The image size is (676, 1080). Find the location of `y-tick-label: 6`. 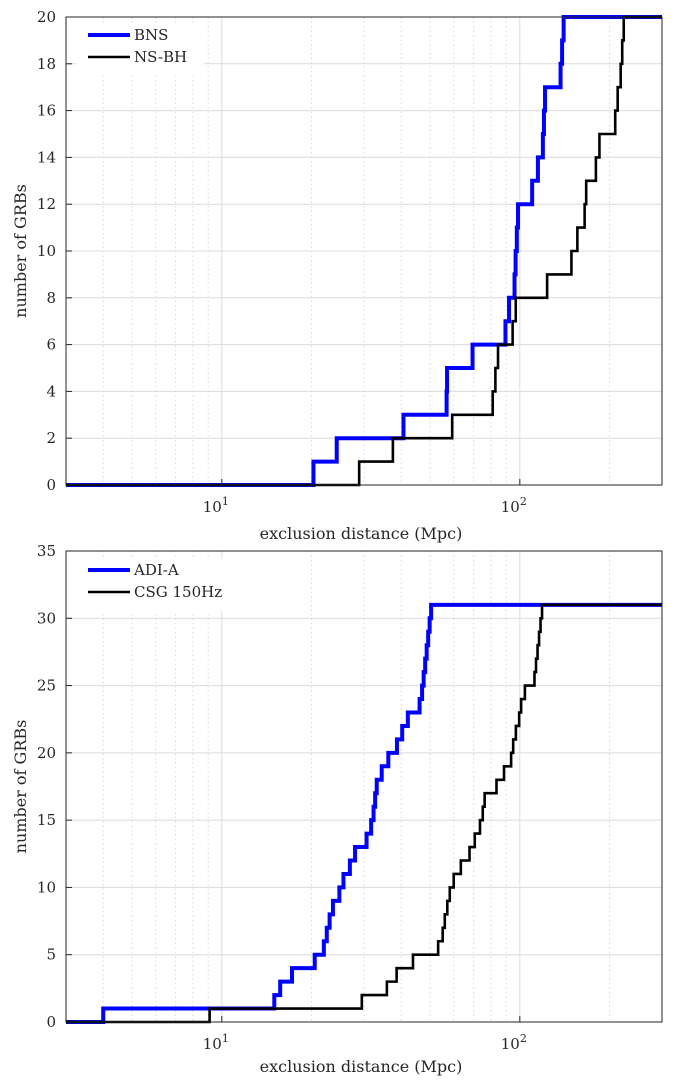

y-tick-label: 6 is located at coordinates (51, 345).